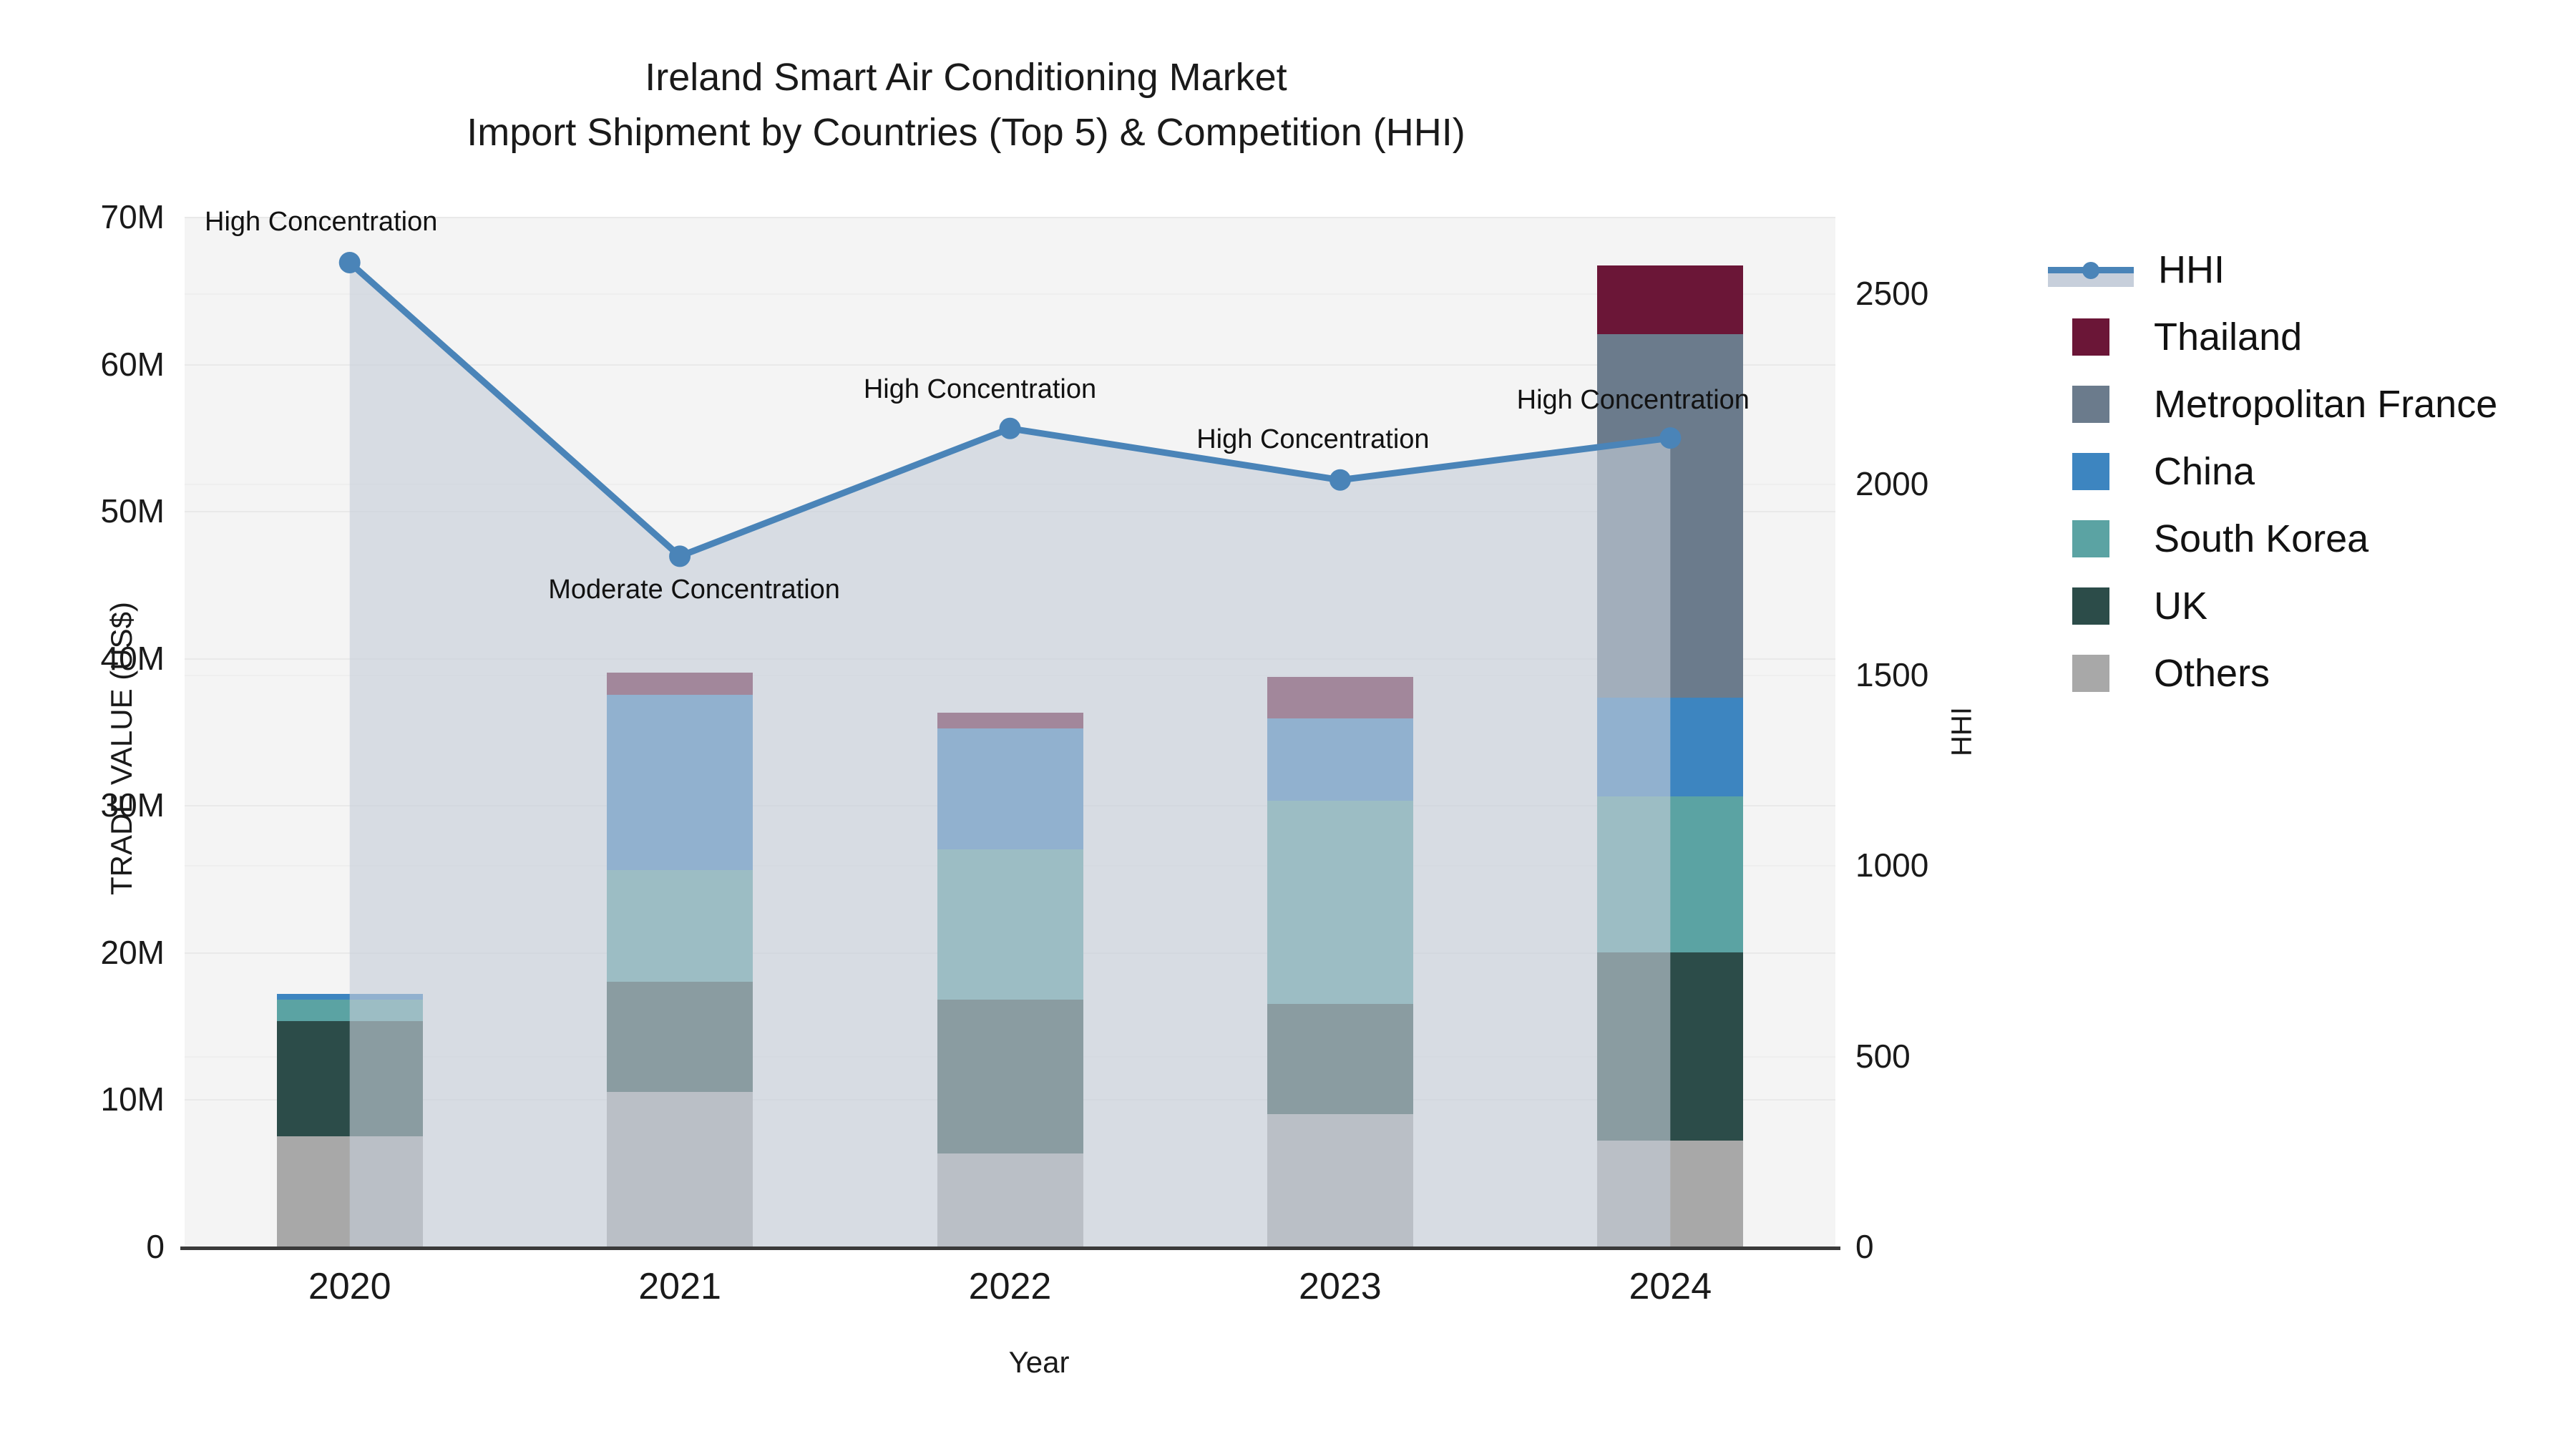 The image size is (2576, 1449). I want to click on legend-item: Thailand, so click(2305, 337).